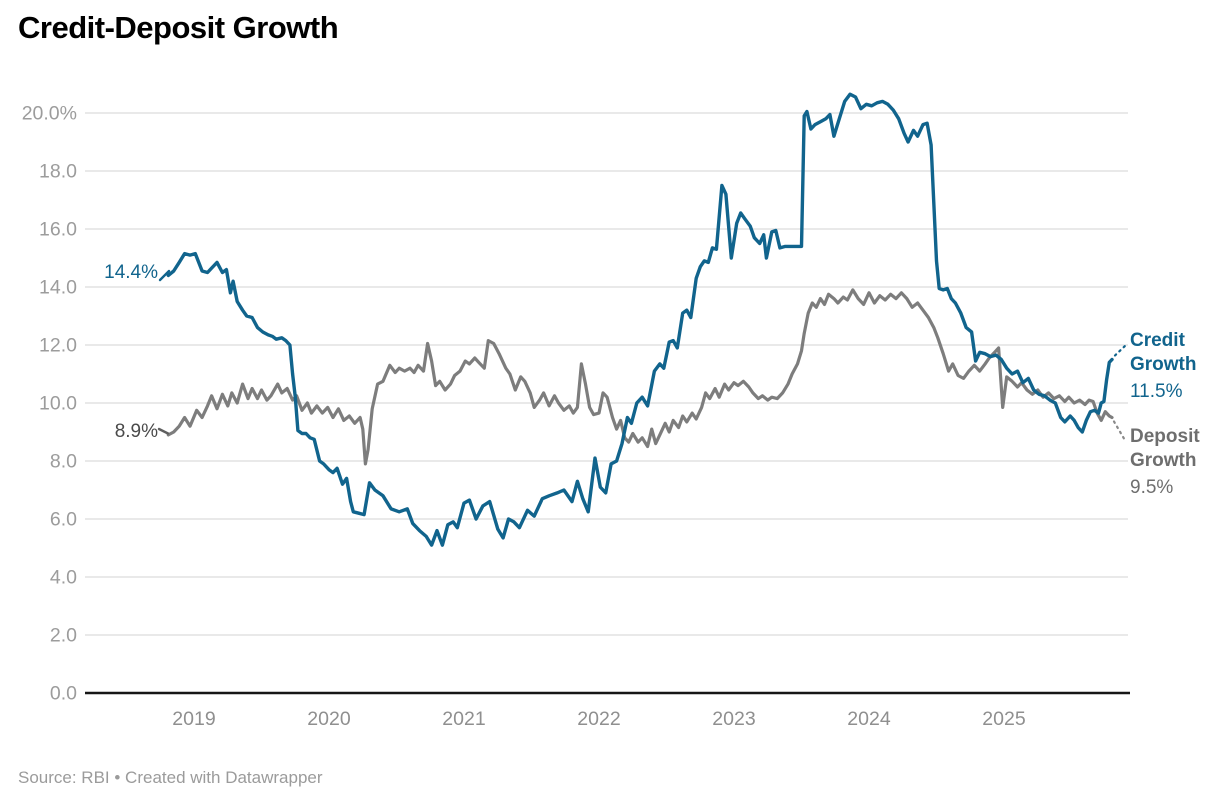 This screenshot has width=1220, height=808. Describe the element at coordinates (463, 719) in the screenshot. I see `x-axis-tick-label: 2021` at that location.